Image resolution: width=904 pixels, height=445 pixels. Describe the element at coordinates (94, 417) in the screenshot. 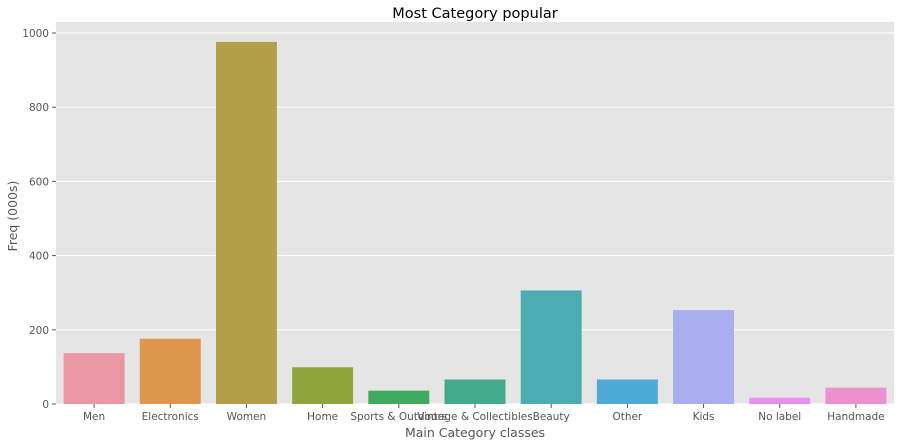

I see `x-tick-label: Men` at that location.